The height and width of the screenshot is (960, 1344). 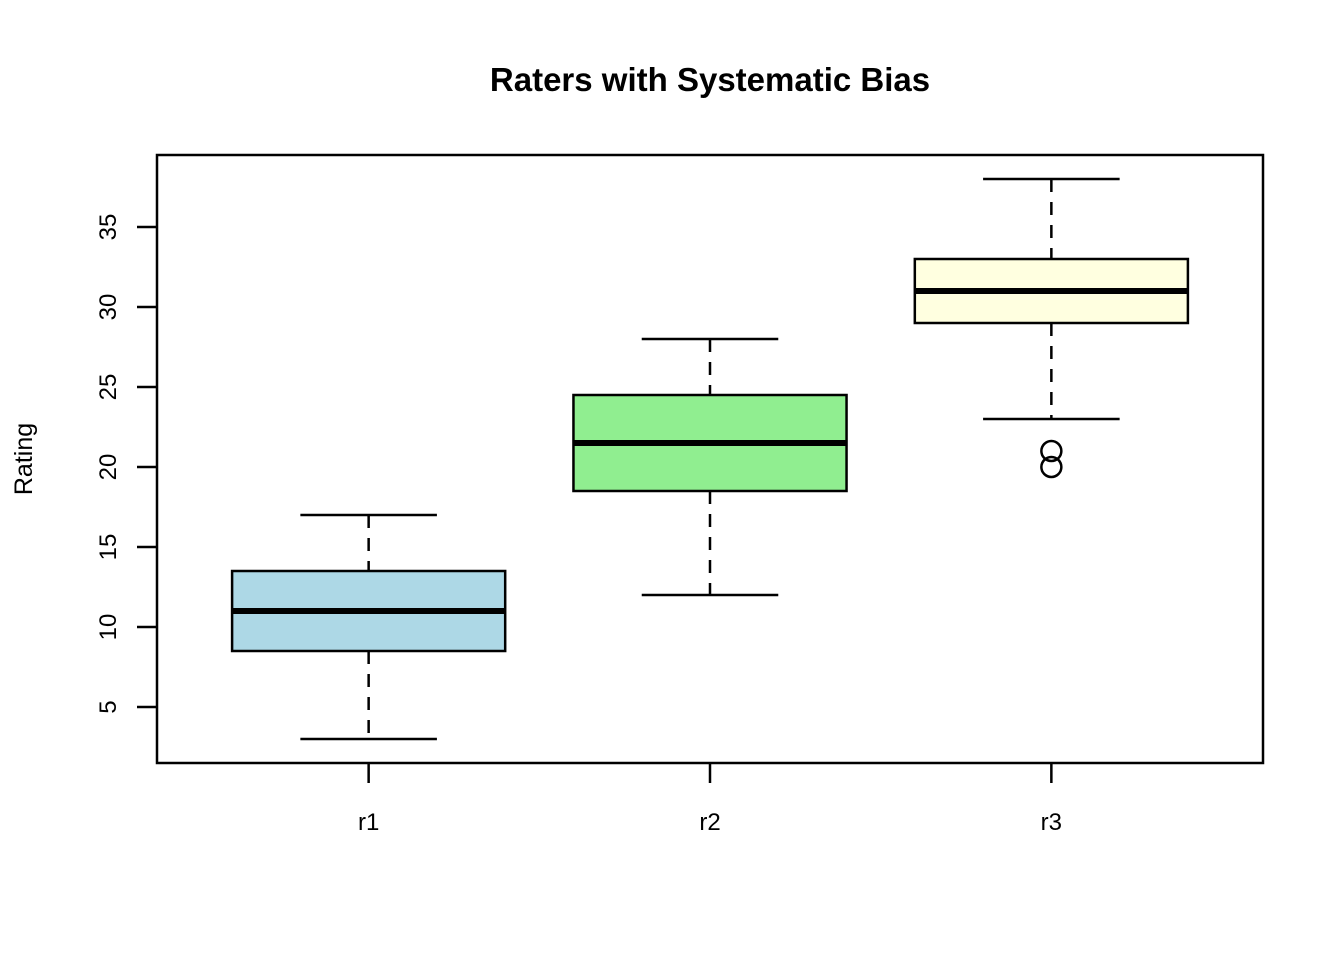 I want to click on y-tick-label: 30, so click(x=108, y=307).